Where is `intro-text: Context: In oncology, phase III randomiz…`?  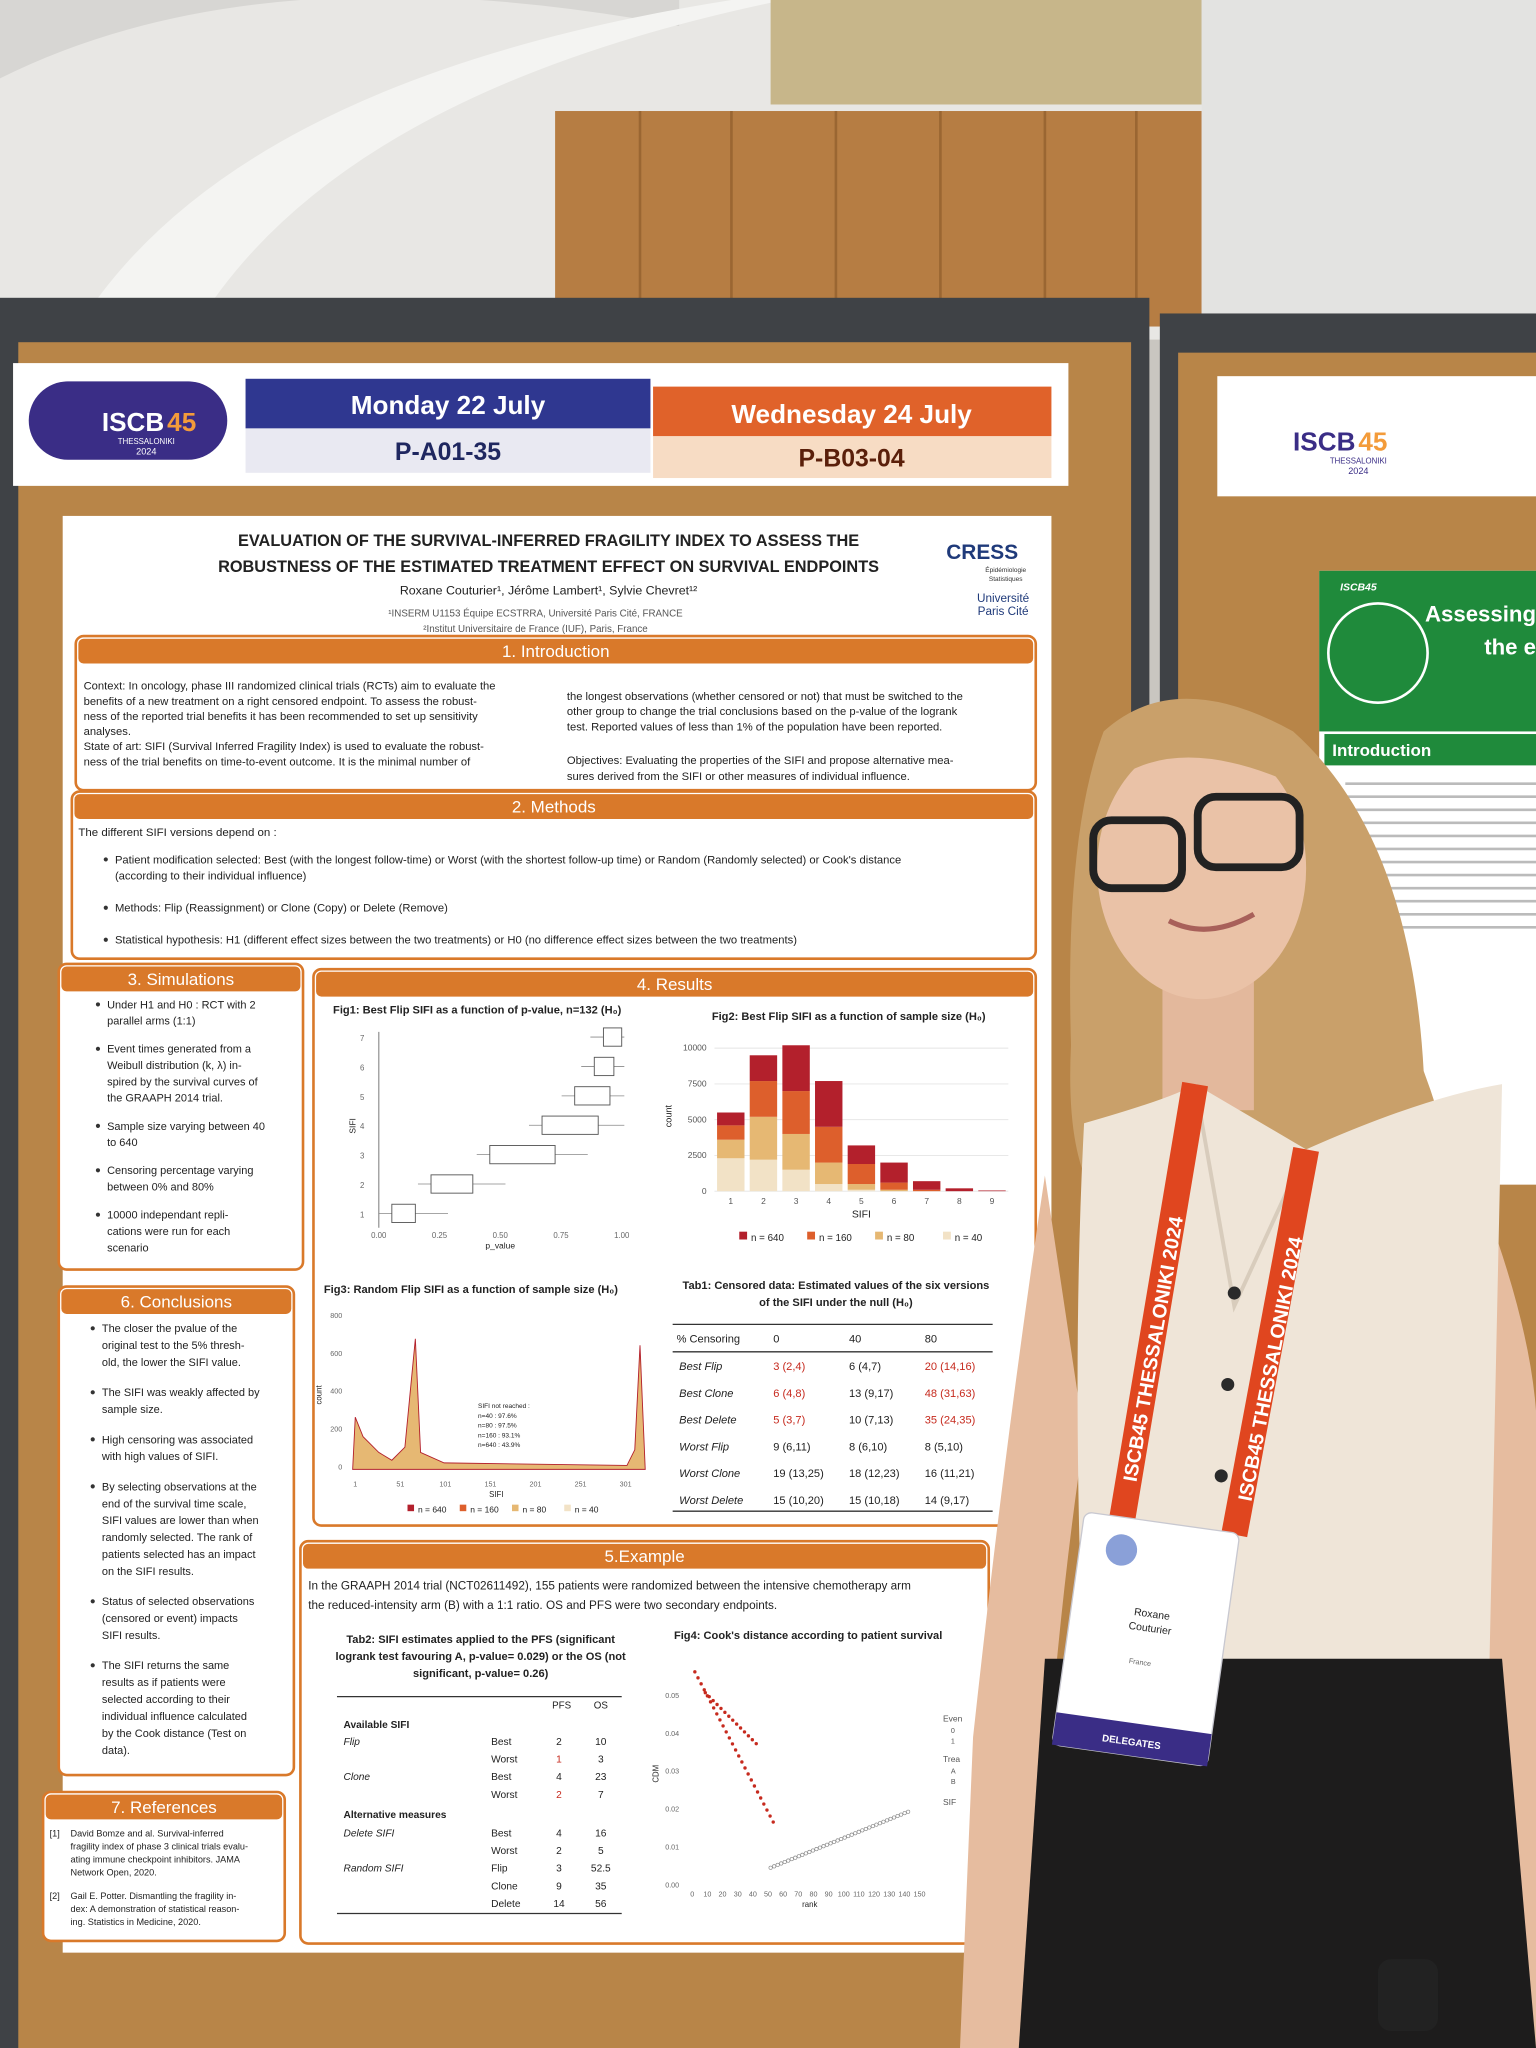
intro-text: Context: In oncology, phase III randomiz… is located at coordinates (290, 687).